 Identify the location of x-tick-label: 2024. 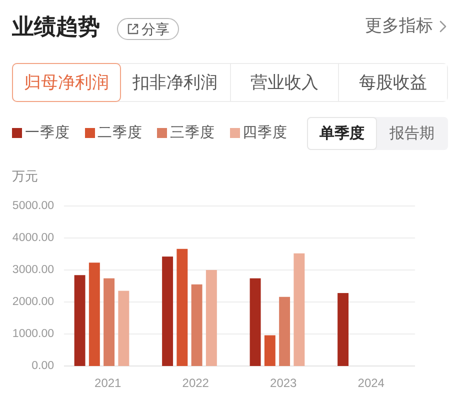
(371, 383).